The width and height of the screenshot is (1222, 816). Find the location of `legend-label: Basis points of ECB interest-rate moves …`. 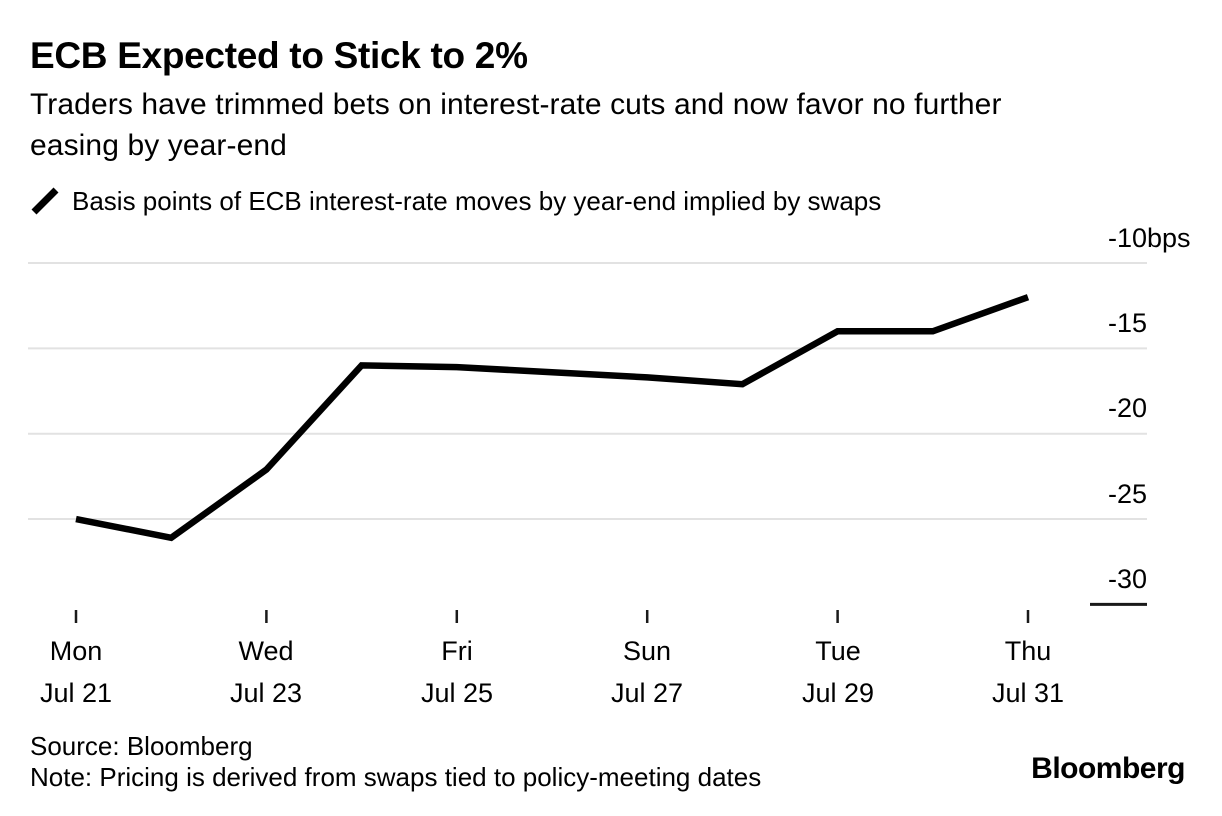

legend-label: Basis points of ECB interest-rate moves … is located at coordinates (477, 201).